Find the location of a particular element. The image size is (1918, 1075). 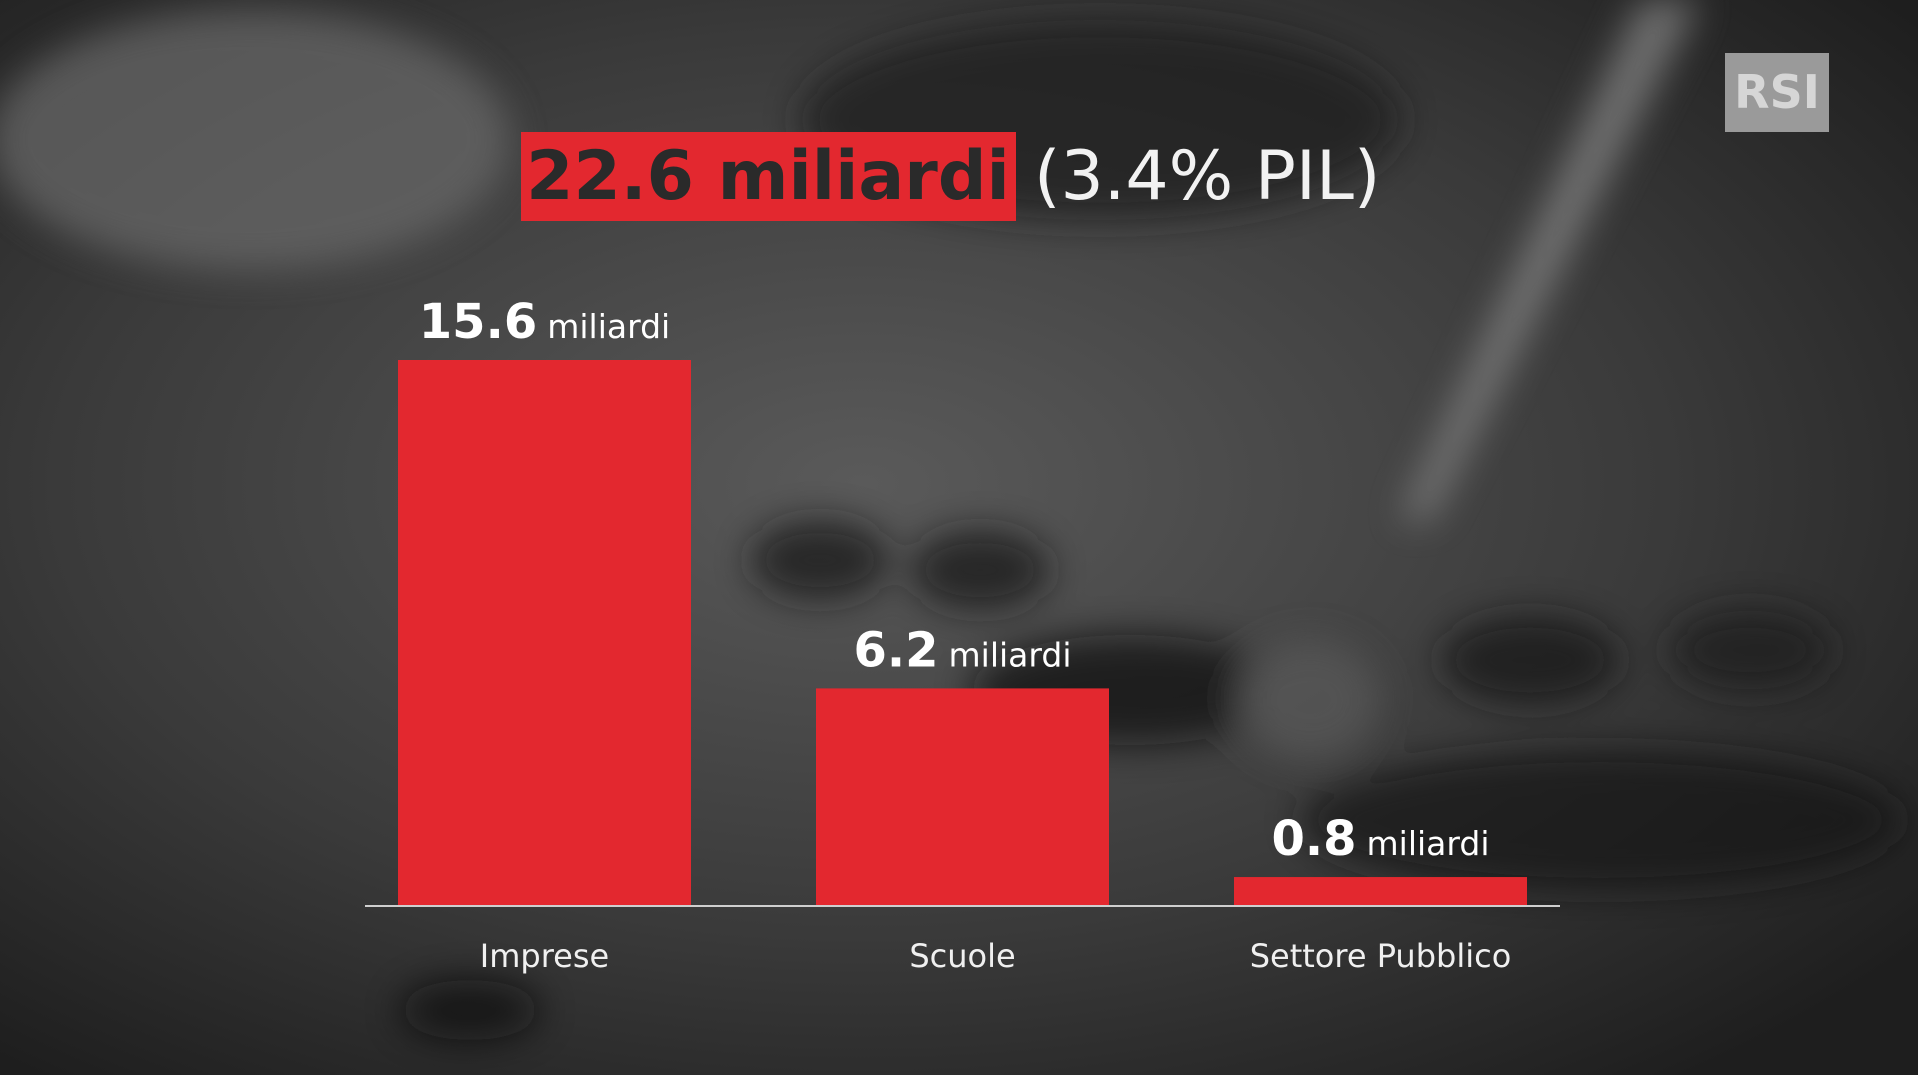

value-number: 15.6 is located at coordinates (478, 322).